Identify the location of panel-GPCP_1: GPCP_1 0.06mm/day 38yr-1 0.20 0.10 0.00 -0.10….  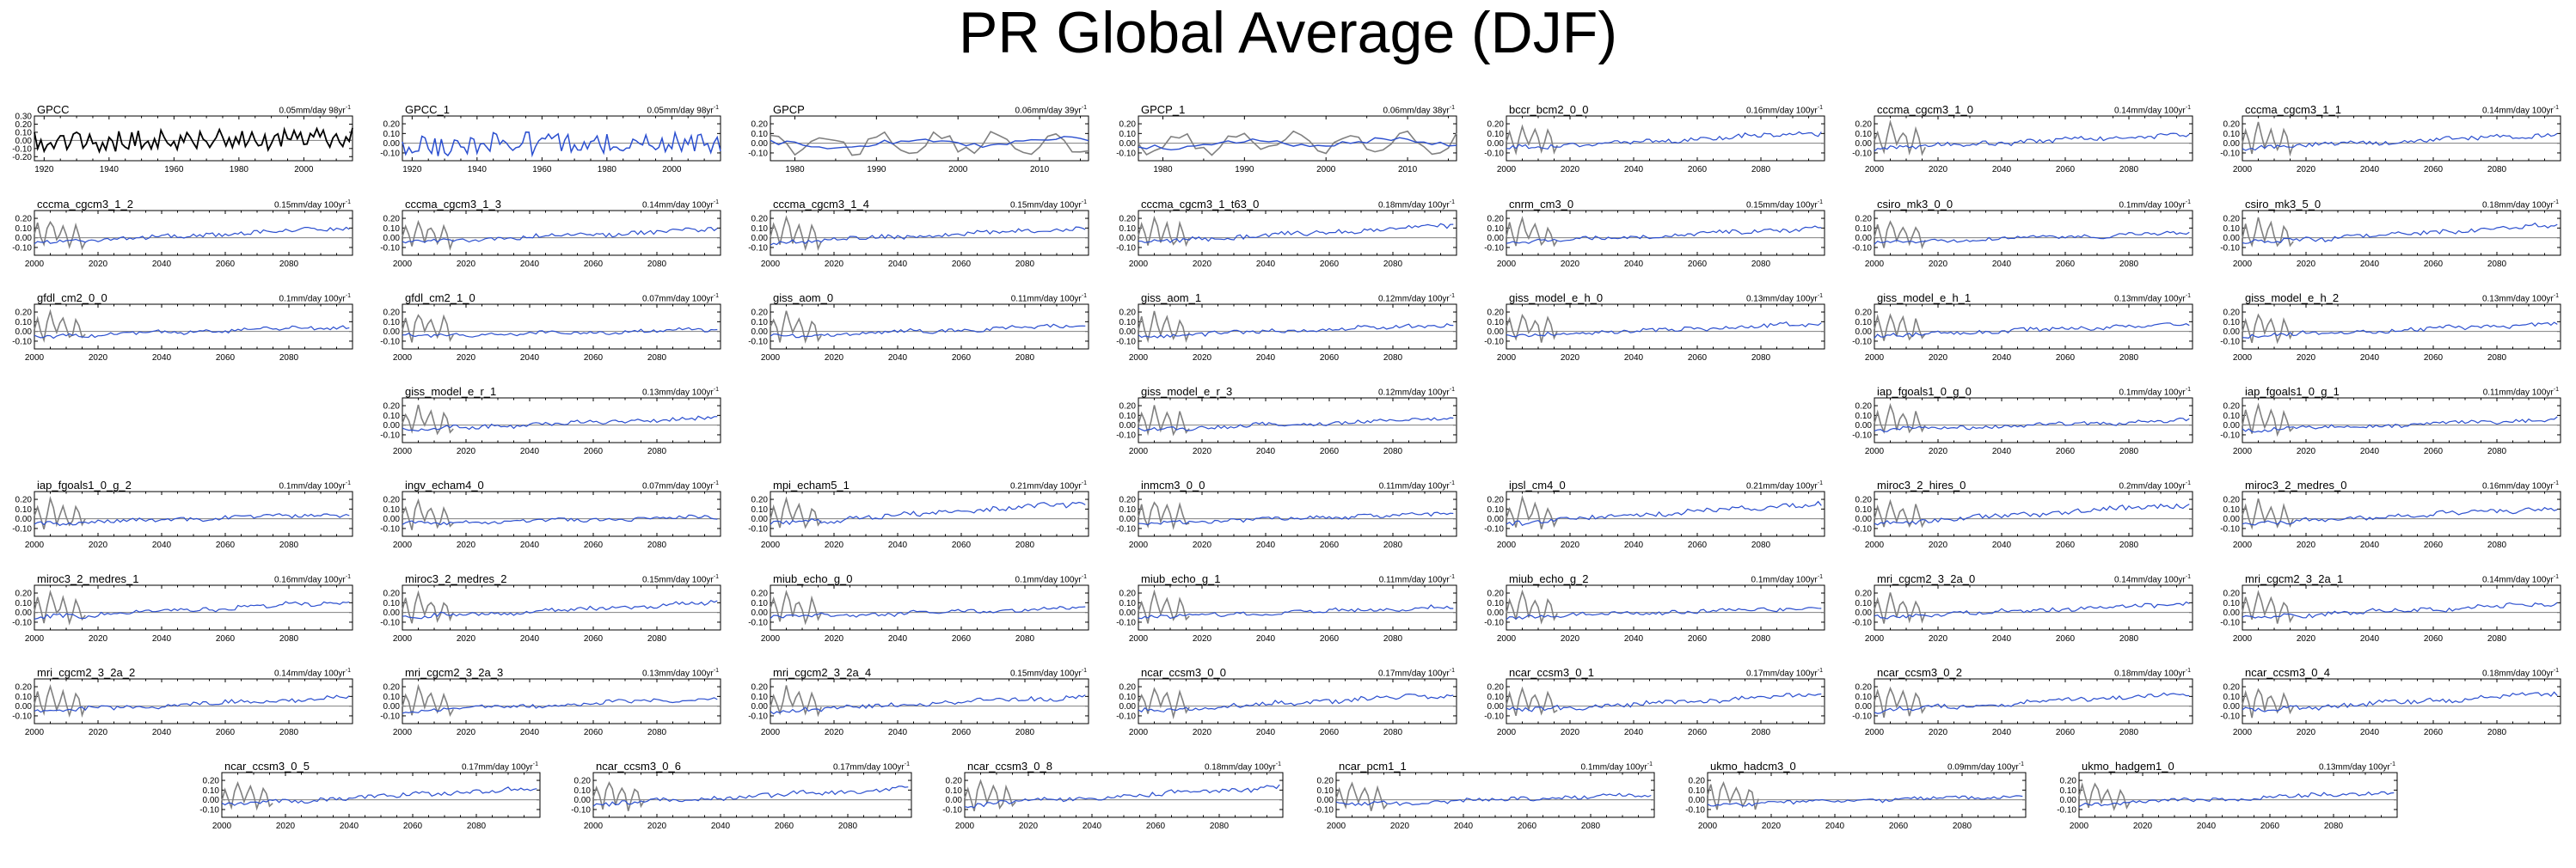
(1286, 141).